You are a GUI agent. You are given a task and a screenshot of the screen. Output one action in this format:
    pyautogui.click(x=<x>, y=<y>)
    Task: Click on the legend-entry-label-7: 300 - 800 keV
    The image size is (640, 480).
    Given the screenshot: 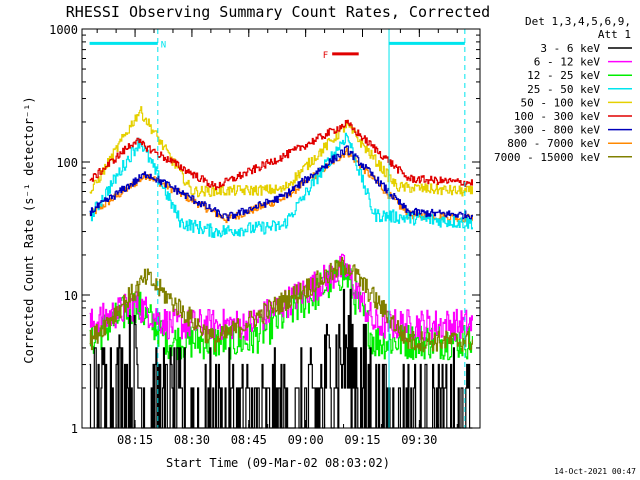 What is the action you would take?
    pyautogui.click(x=557, y=130)
    